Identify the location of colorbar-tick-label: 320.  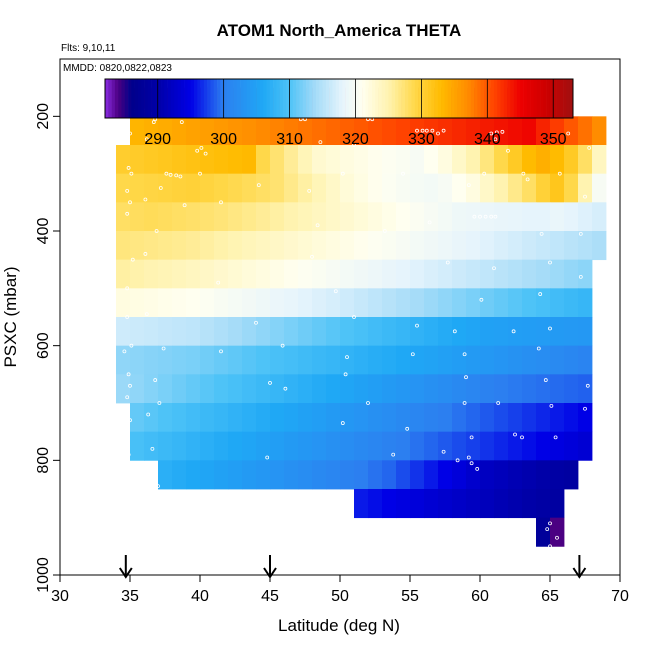
(355, 139).